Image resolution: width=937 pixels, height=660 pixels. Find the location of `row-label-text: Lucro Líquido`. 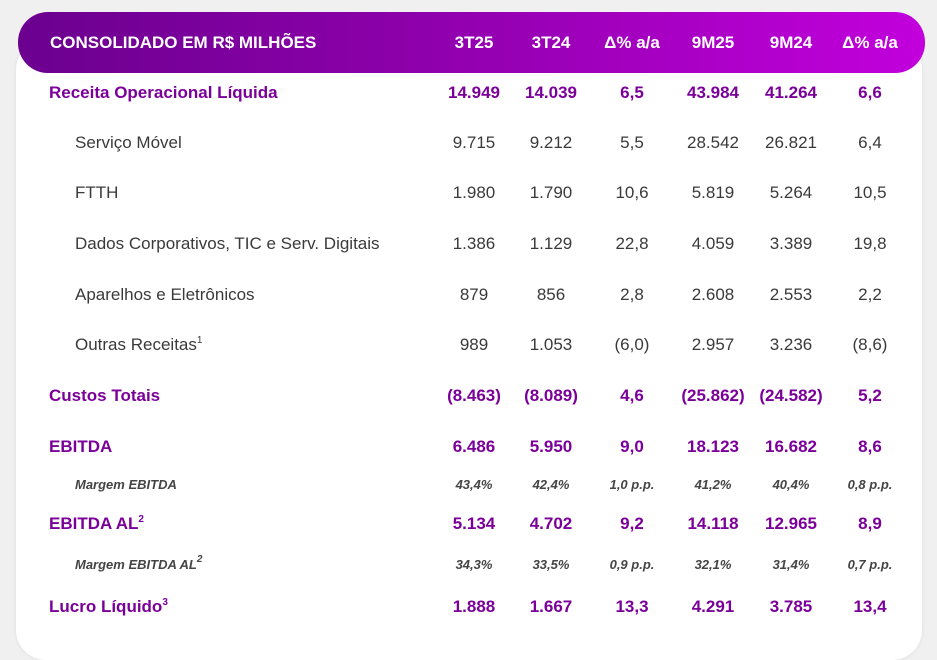

row-label-text: Lucro Líquido is located at coordinates (106, 606).